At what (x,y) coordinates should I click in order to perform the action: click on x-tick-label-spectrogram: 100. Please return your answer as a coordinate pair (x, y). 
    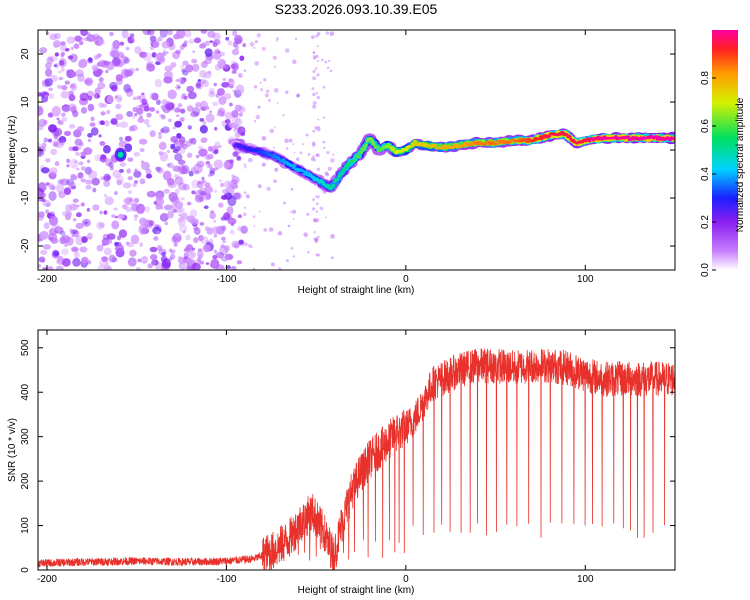
    Looking at the image, I should click on (585, 279).